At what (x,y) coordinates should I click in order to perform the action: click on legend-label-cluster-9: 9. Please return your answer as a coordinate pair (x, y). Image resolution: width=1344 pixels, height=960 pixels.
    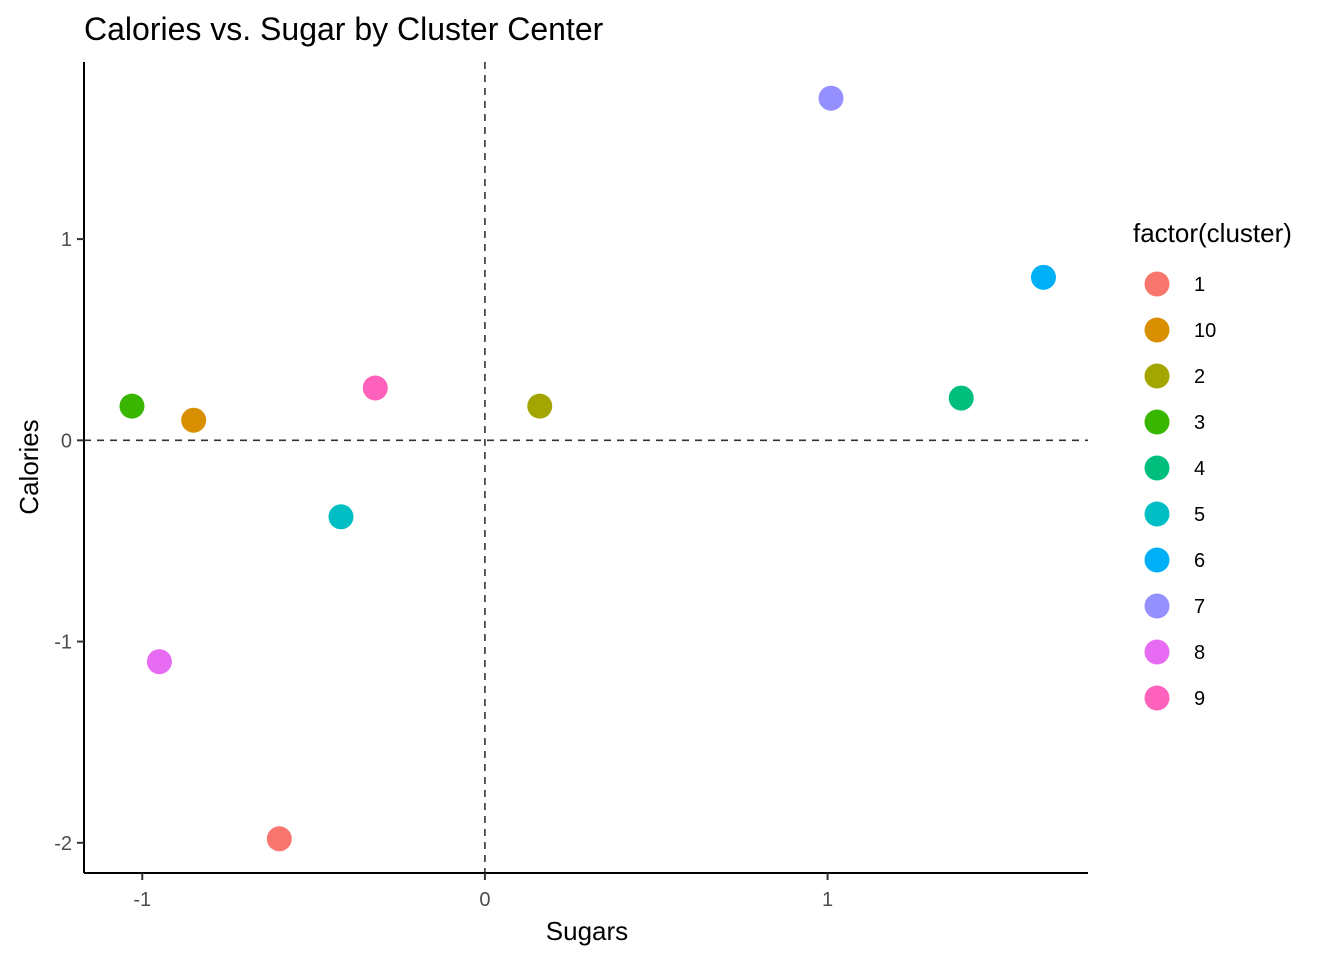
    Looking at the image, I should click on (1199, 699).